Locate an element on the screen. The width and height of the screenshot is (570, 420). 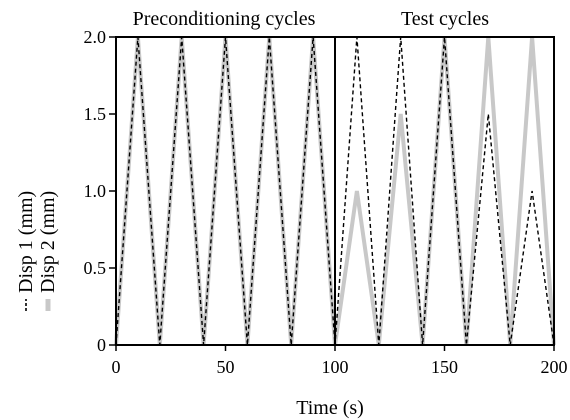
y-tick-label: 0 is located at coordinates (101, 345).